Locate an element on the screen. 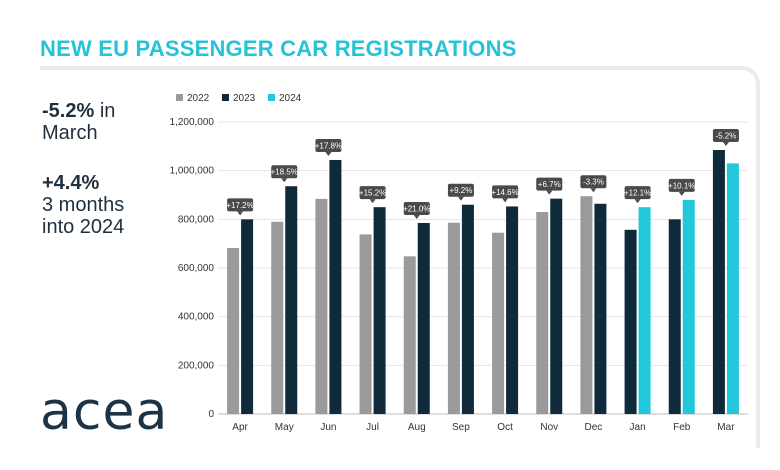 Image resolution: width=780 pixels, height=470 pixels. change-label: +6.7% is located at coordinates (549, 184).